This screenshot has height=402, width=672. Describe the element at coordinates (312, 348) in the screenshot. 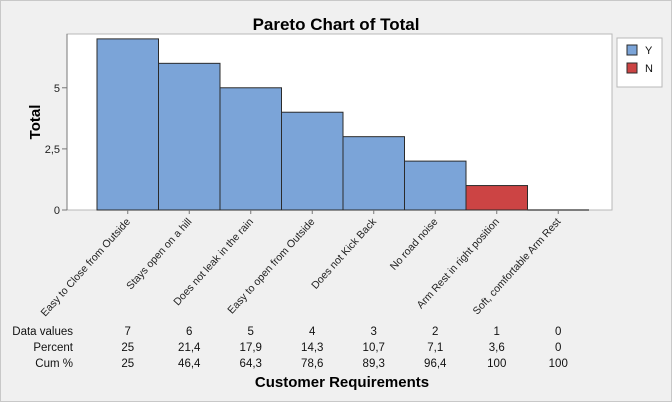

I see `table-cell: 14,3` at that location.